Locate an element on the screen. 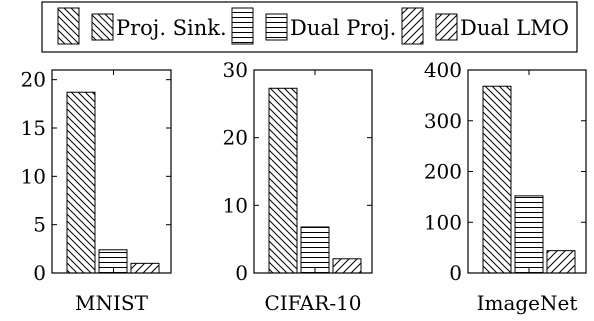 This screenshot has width=594, height=321. chart-imagenet-ytick-label-100: 100 is located at coordinates (443, 222).